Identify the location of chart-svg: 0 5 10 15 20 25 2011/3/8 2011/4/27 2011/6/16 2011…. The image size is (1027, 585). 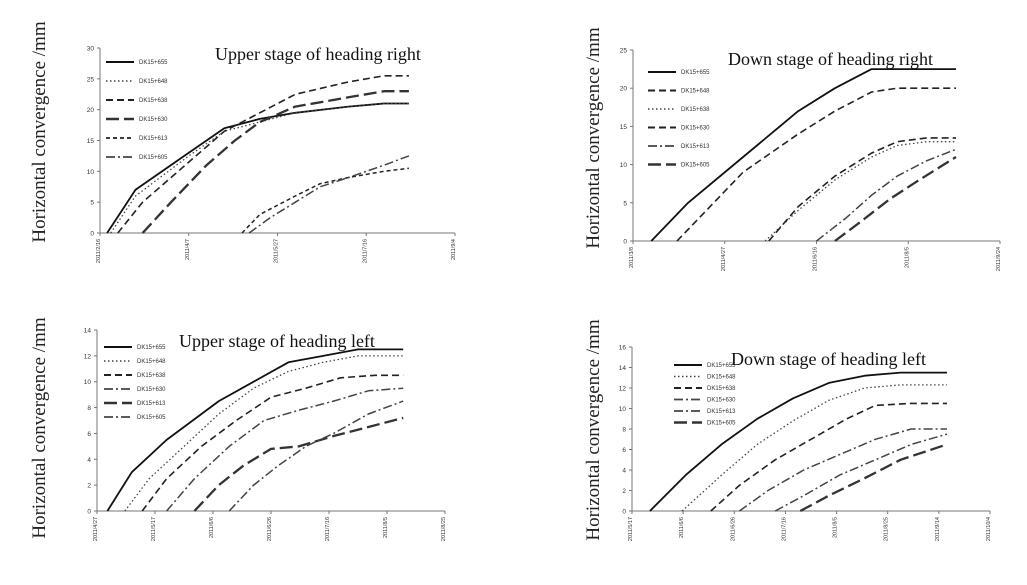
(811, 160).